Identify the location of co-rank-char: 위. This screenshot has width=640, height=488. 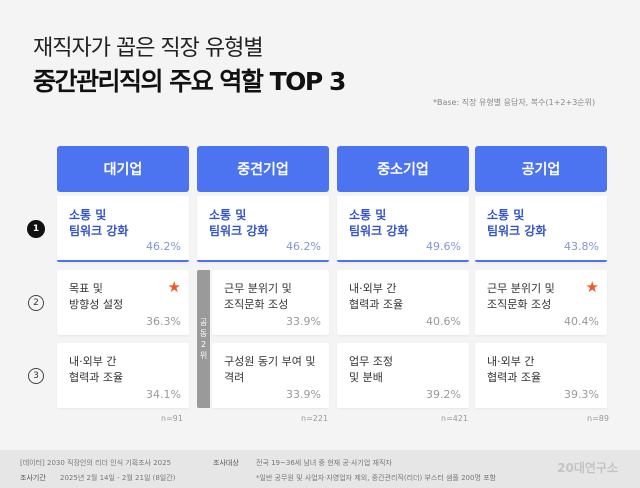
(203, 355).